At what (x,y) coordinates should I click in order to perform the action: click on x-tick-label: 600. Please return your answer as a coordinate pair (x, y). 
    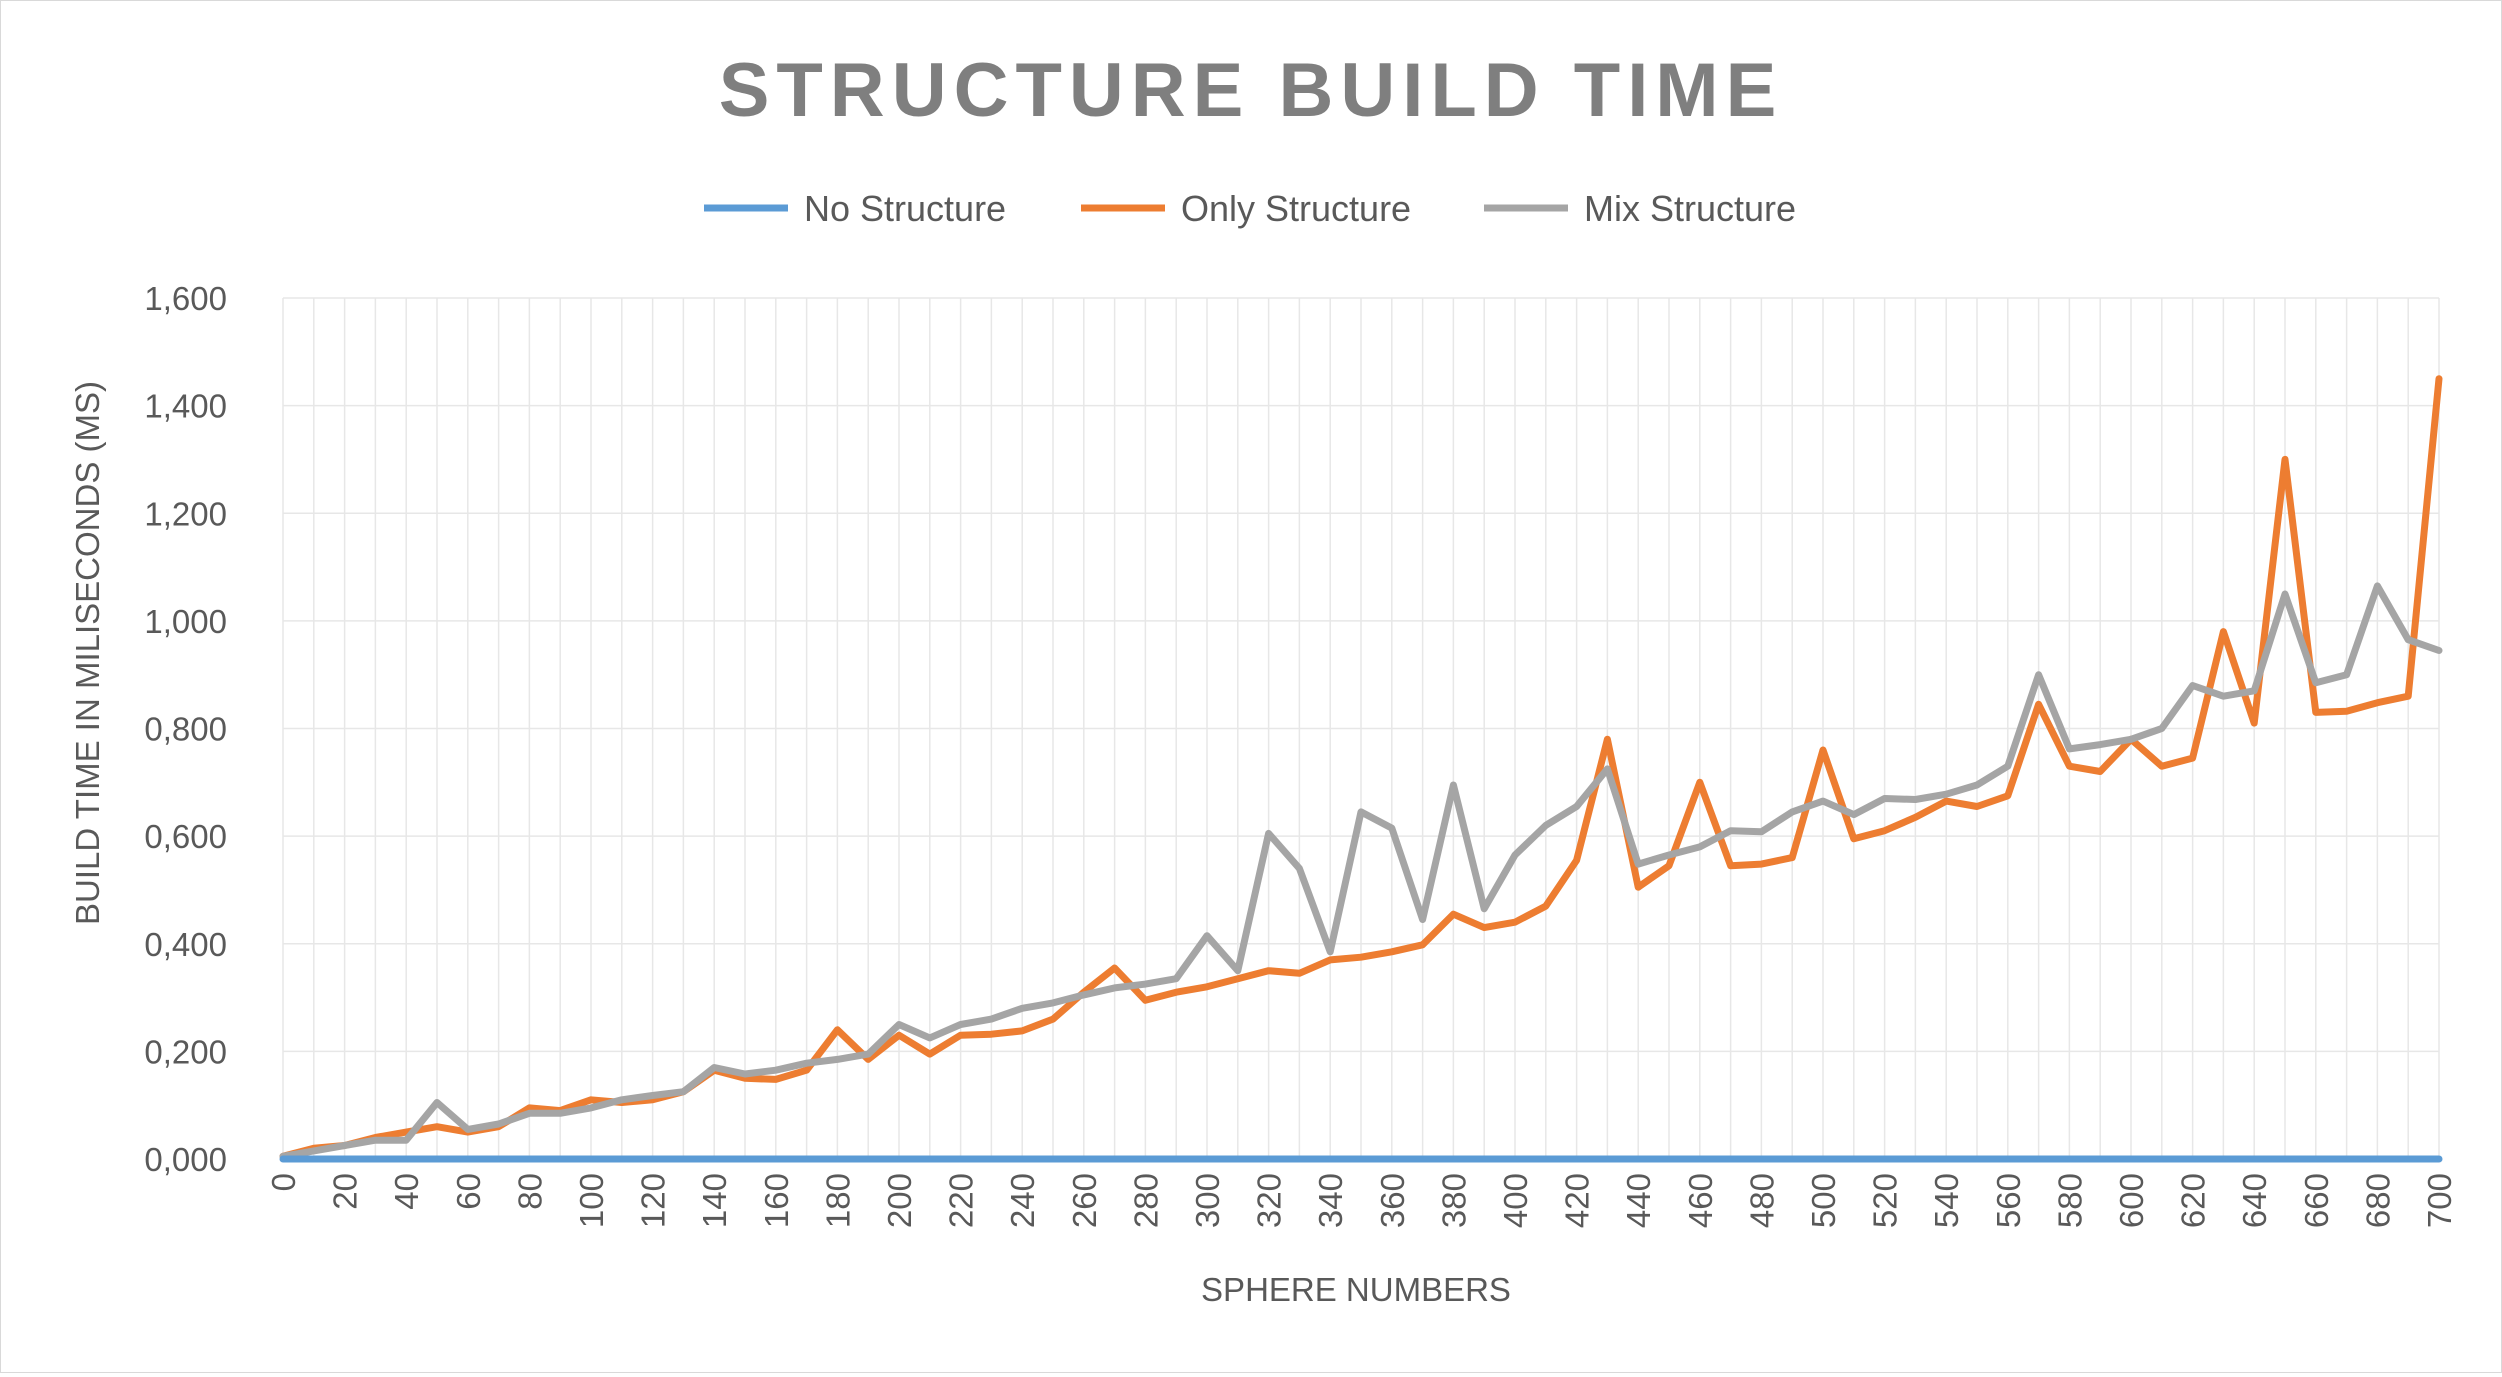
    Looking at the image, I should click on (2131, 1200).